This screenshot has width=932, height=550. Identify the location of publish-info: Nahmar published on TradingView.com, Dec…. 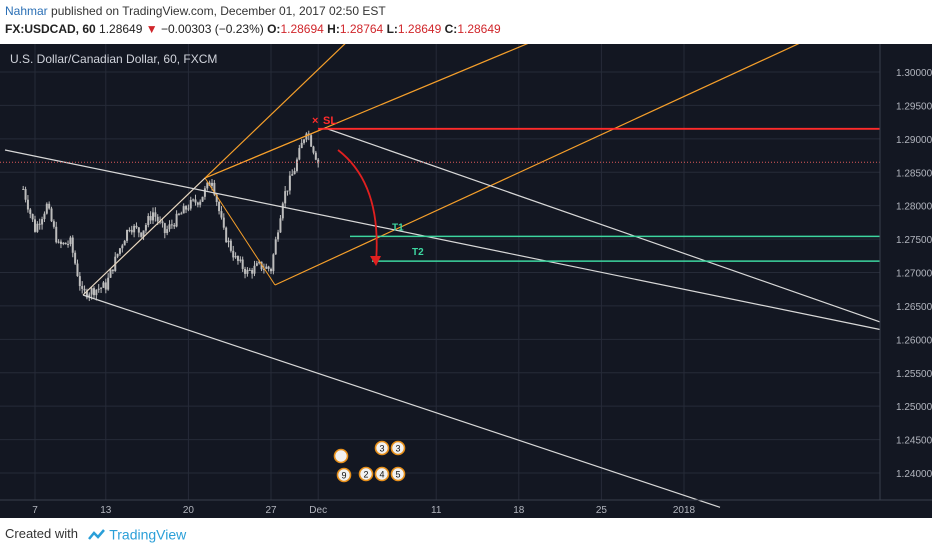
(195, 11).